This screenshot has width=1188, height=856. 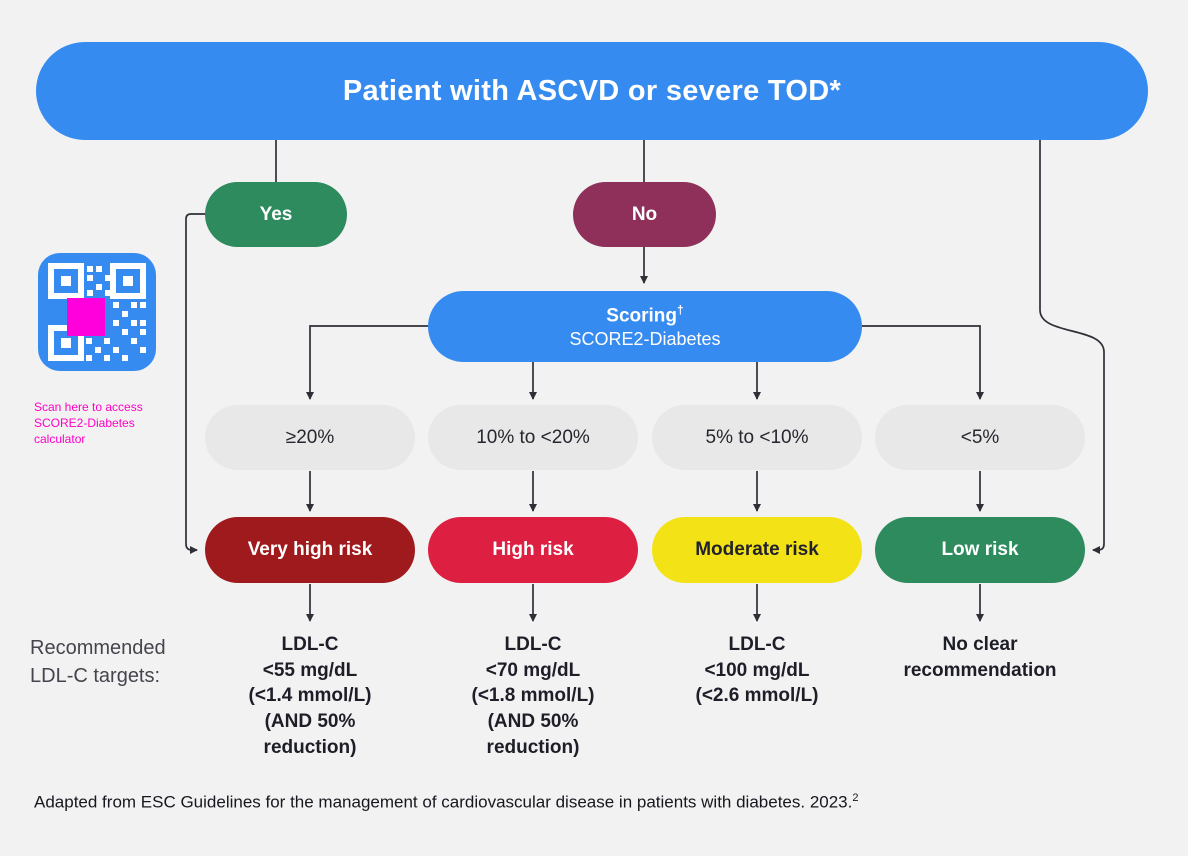 I want to click on yes-pill: Yes, so click(x=276, y=214).